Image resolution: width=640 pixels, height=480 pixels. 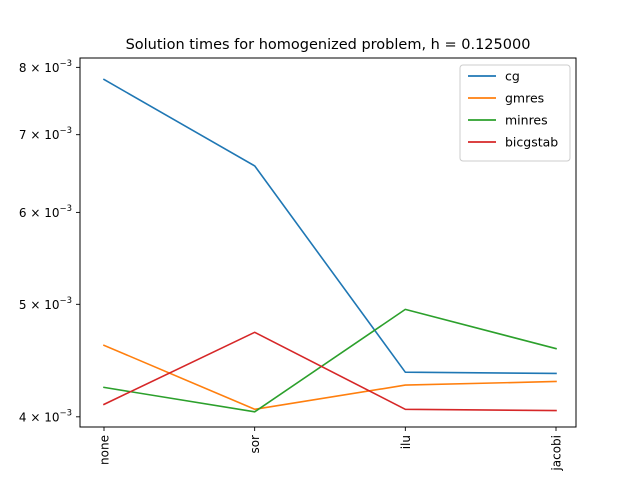 What do you see at coordinates (406, 442) in the screenshot?
I see `x-tick-label: ilu` at bounding box center [406, 442].